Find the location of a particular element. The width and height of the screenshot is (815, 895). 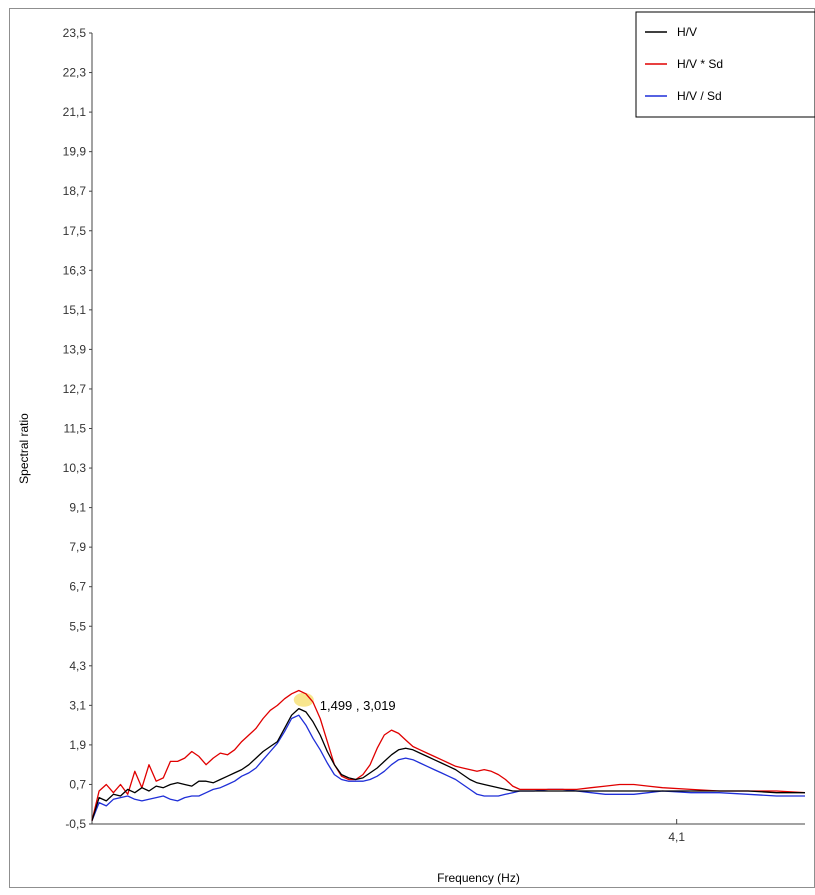

y-tick-label: 23,5 is located at coordinates (75, 33).